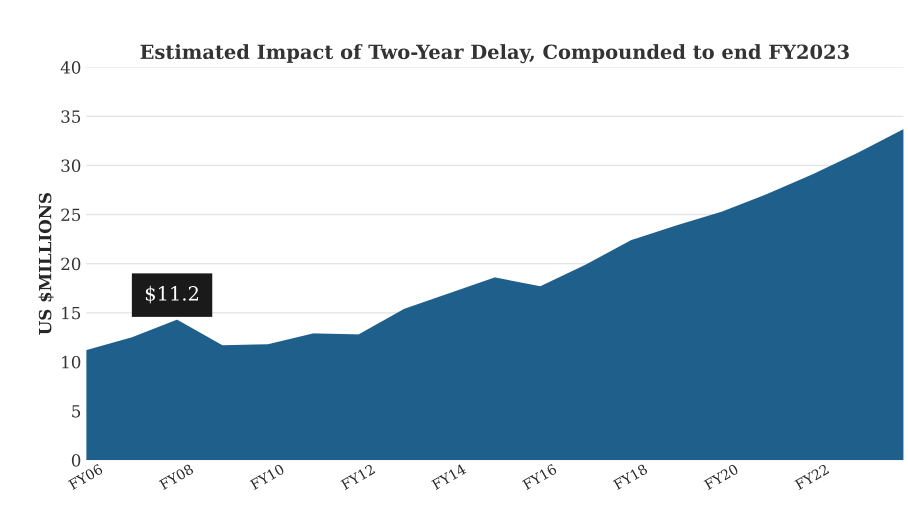 The width and height of the screenshot is (908, 517). Describe the element at coordinates (70, 165) in the screenshot. I see `y-tick-label: 30` at that location.